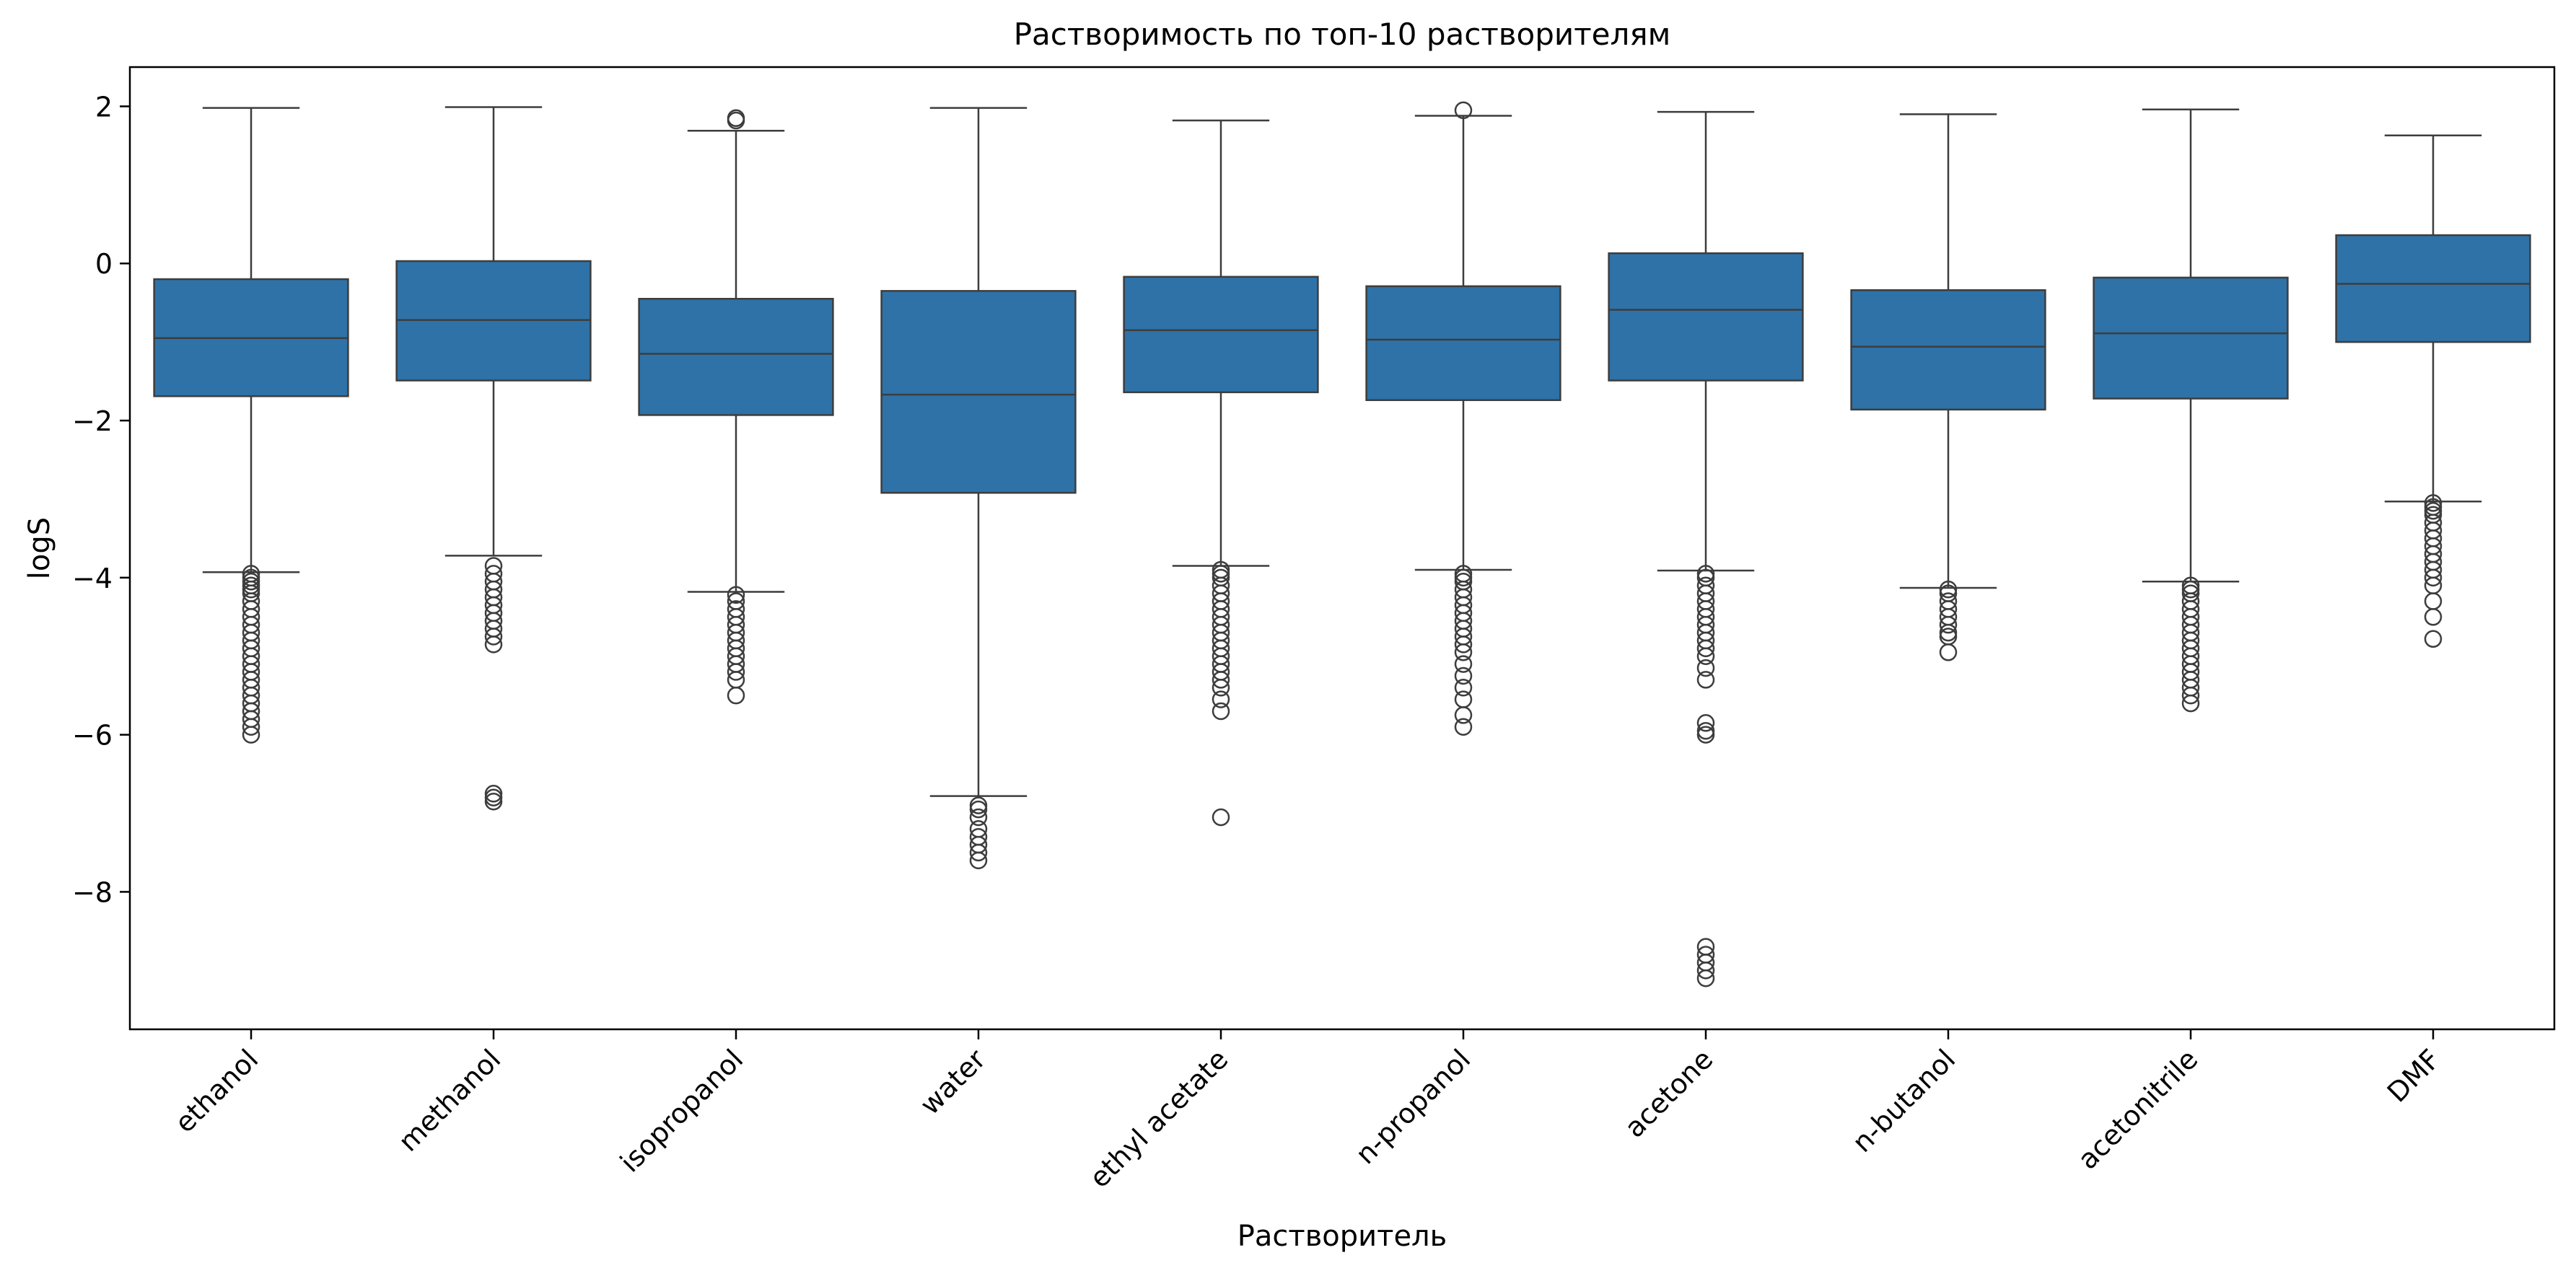 This screenshot has width=2576, height=1276. I want to click on box-group-n-butanol, so click(1948, 351).